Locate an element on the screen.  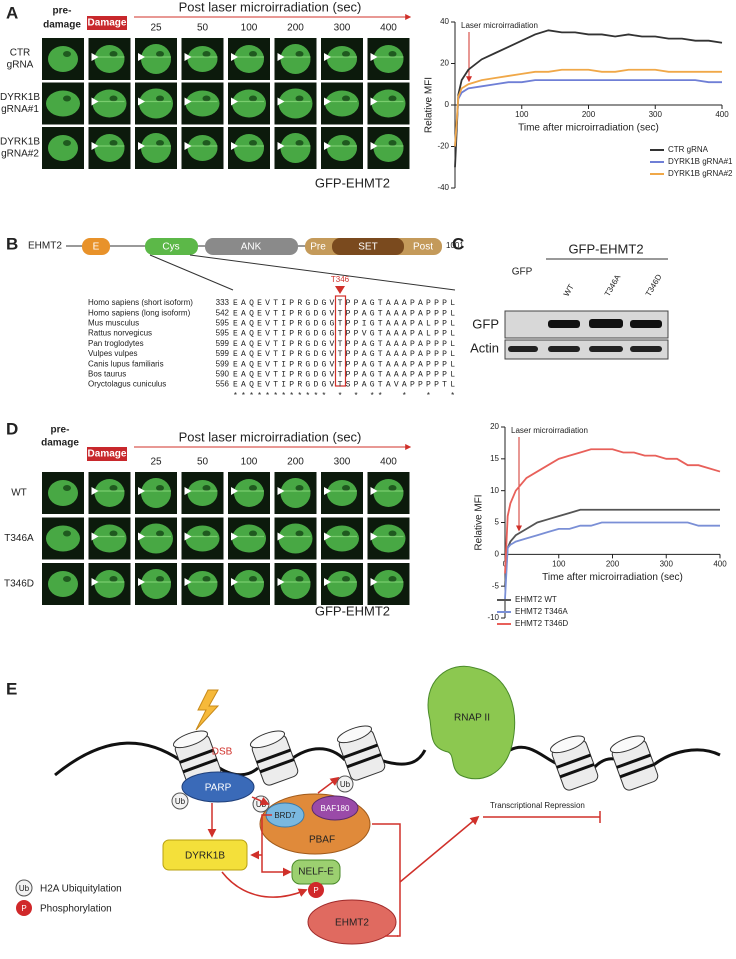
domain-label: ANK is located at coordinates (251, 247).